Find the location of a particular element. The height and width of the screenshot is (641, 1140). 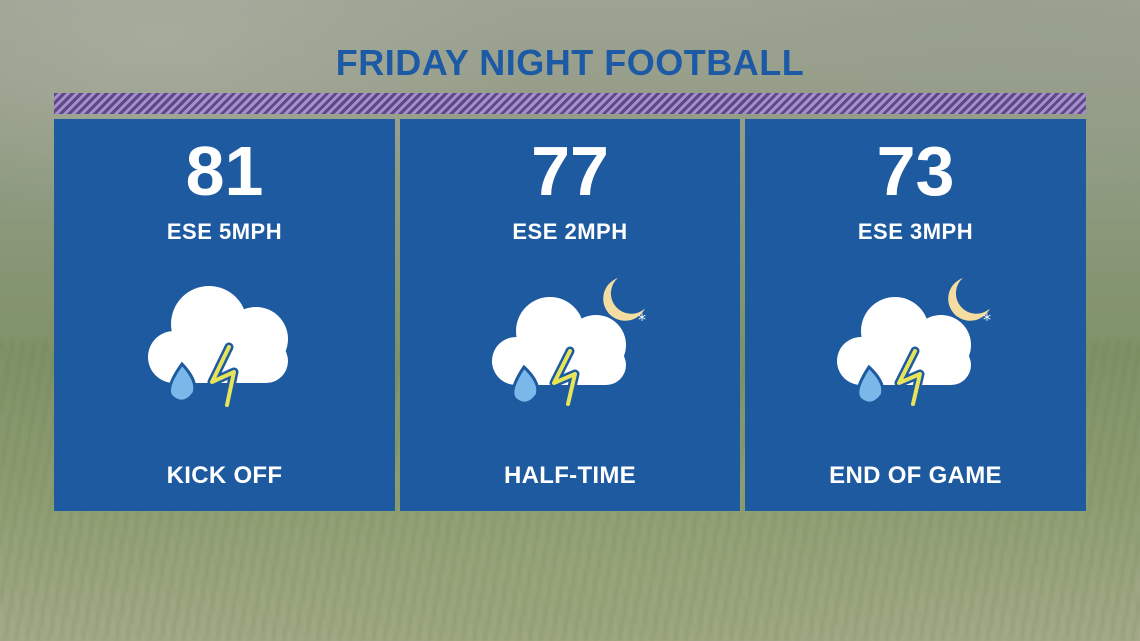

period-label: END OF GAME is located at coordinates (915, 475).